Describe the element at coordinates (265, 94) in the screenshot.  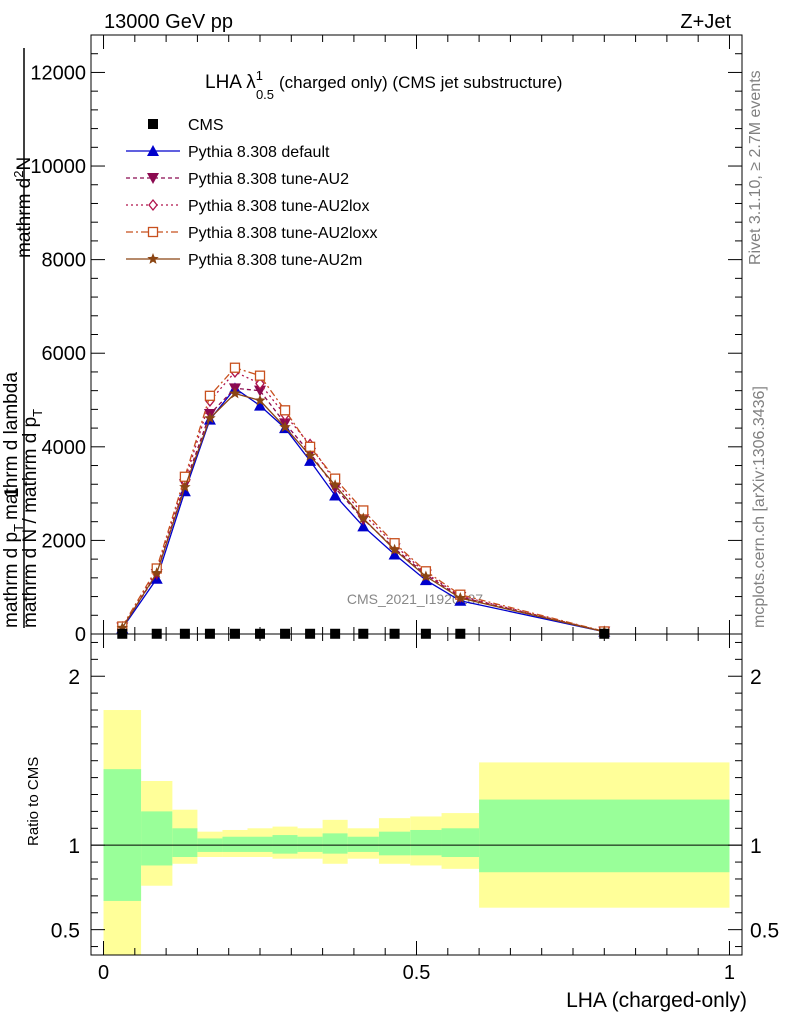
I see `plot-title-sub: 0.5` at that location.